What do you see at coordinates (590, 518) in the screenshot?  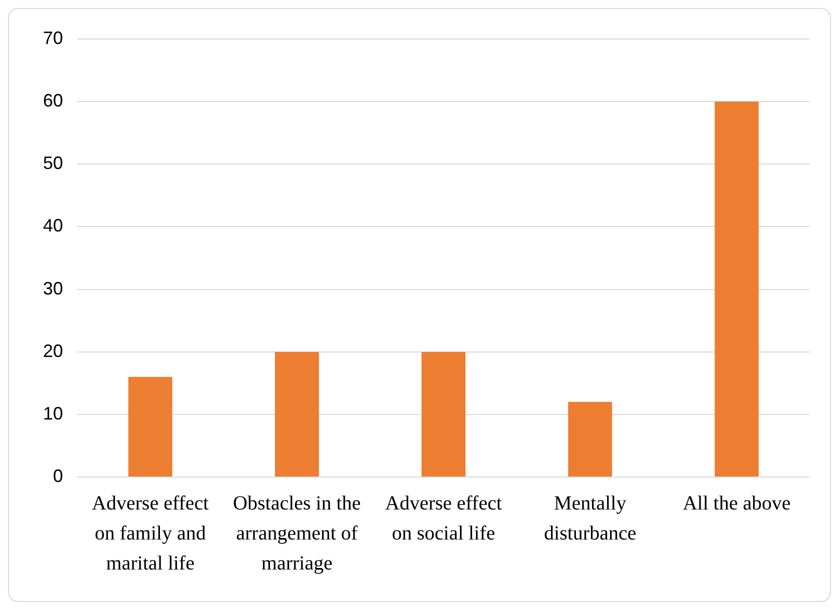 I see `x-tick-label: Mentally disturbance` at bounding box center [590, 518].